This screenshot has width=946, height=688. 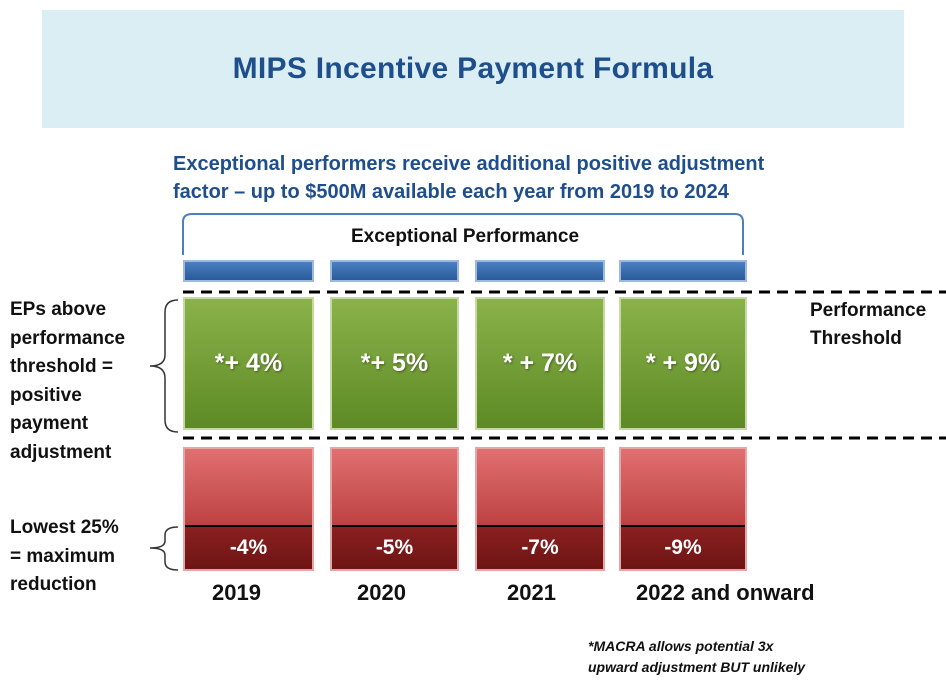 I want to click on performance-threshold-label: Performance Threshold, so click(x=868, y=325).